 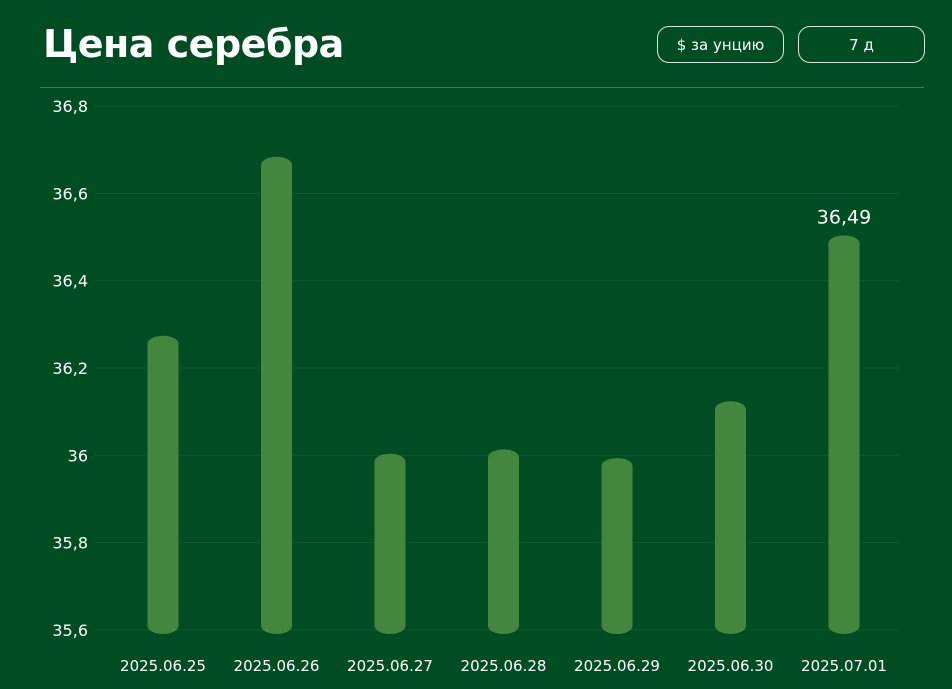 I want to click on x-tick-label: 2025.06.30, so click(x=731, y=666).